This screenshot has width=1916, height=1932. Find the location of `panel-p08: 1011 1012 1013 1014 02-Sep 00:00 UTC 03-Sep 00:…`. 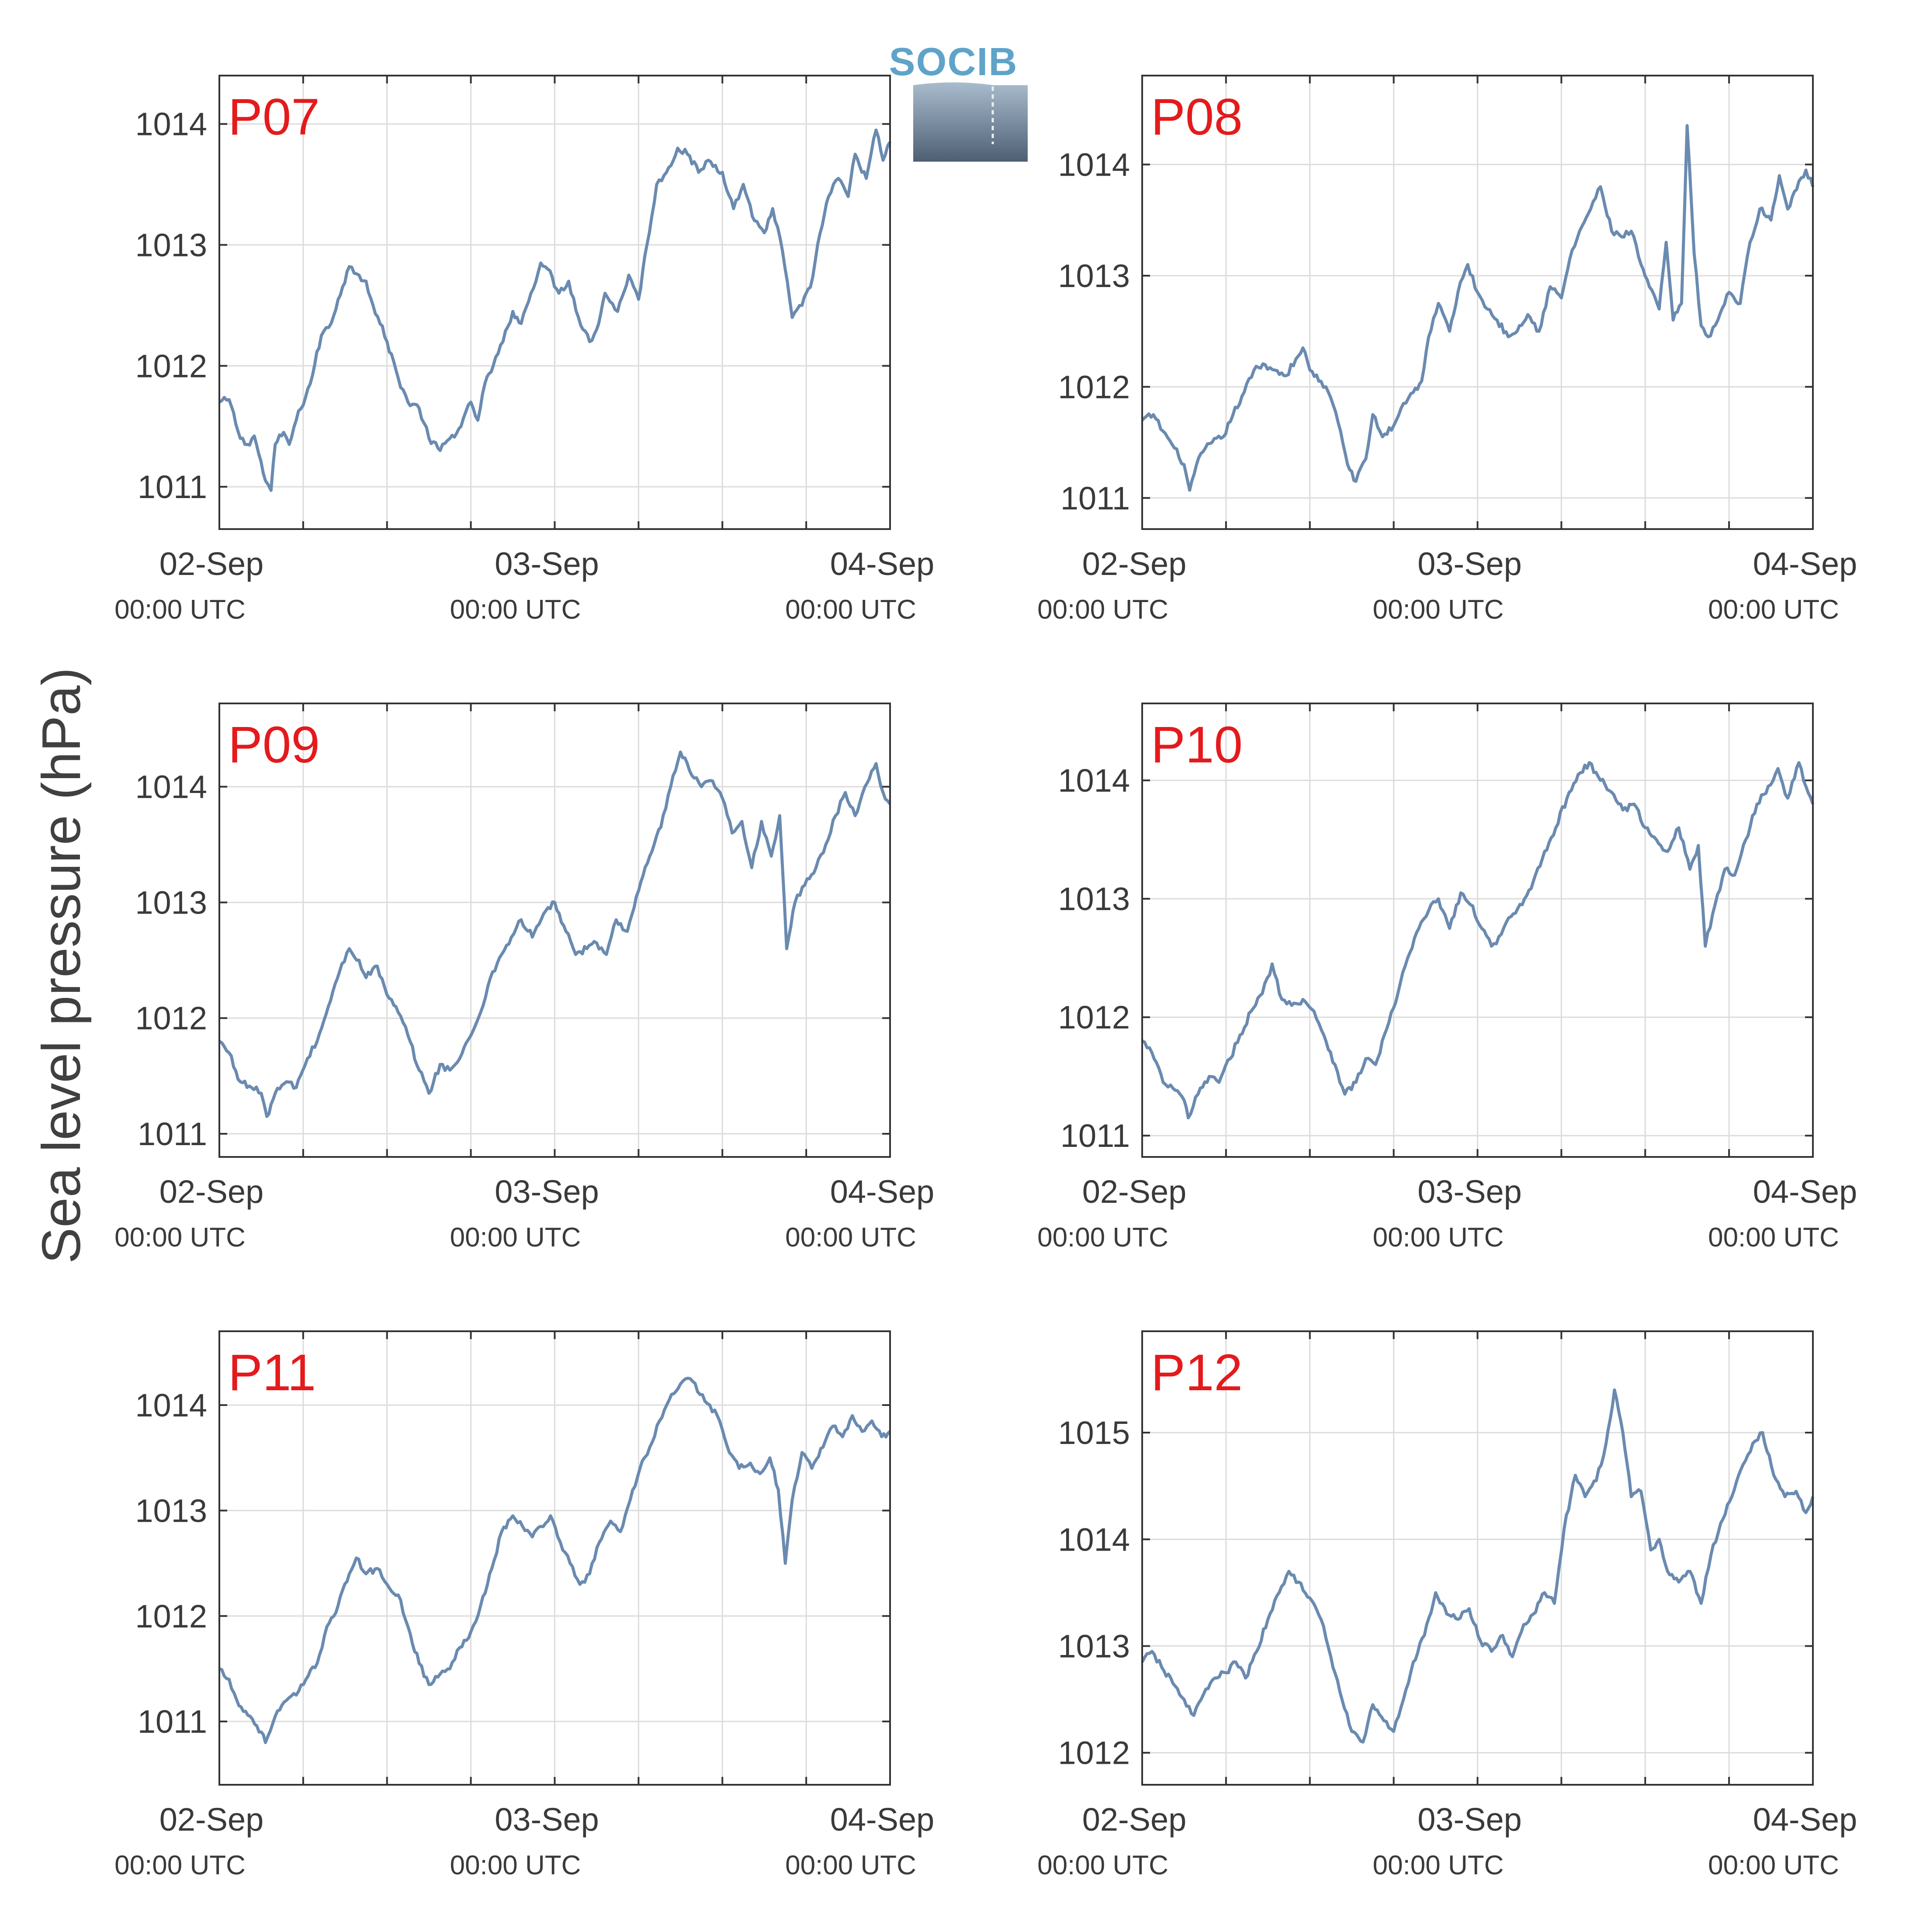

panel-p08: 1011 1012 1013 1014 02-Sep 00:00 UTC 03-Sep 00:… is located at coordinates (1447, 350).